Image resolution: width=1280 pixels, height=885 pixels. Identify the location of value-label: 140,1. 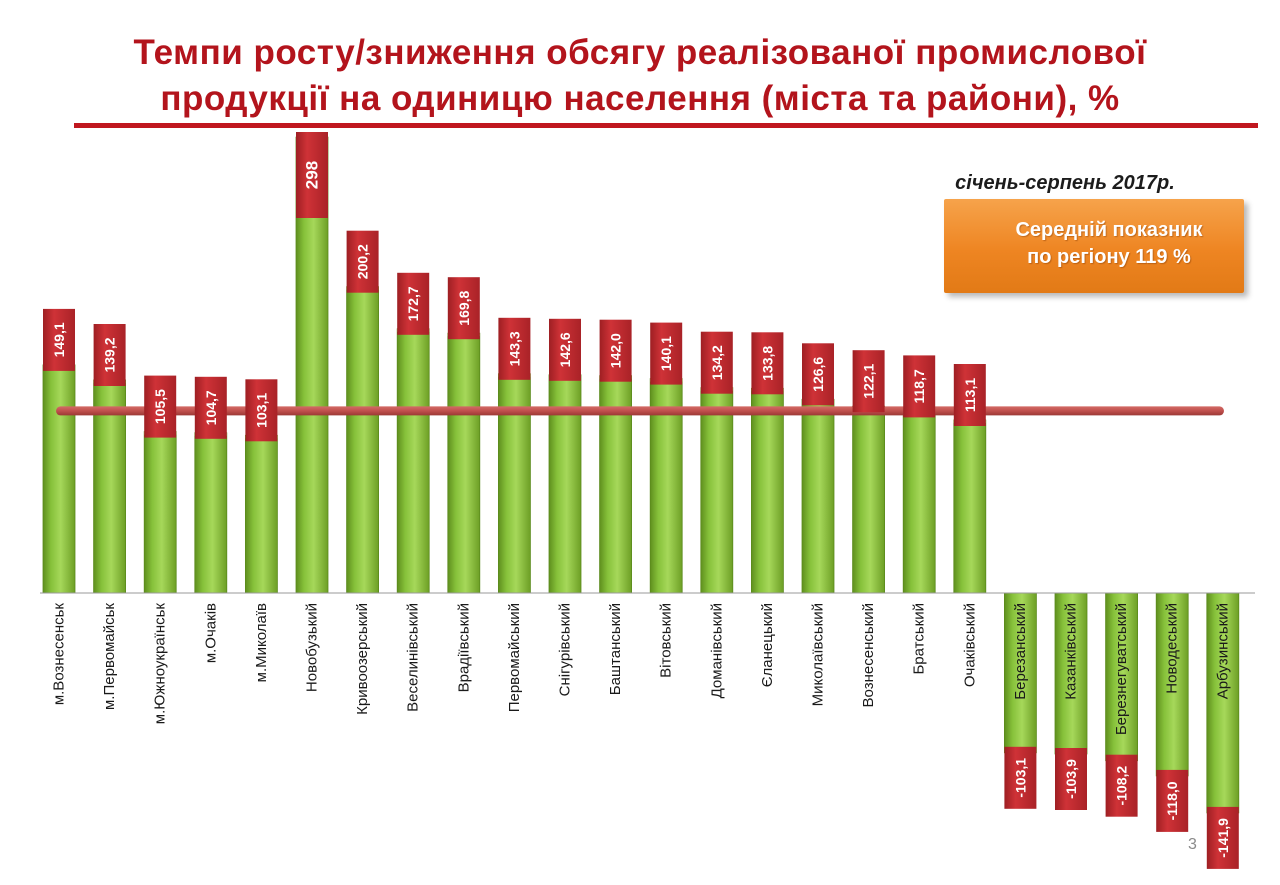
(666, 353).